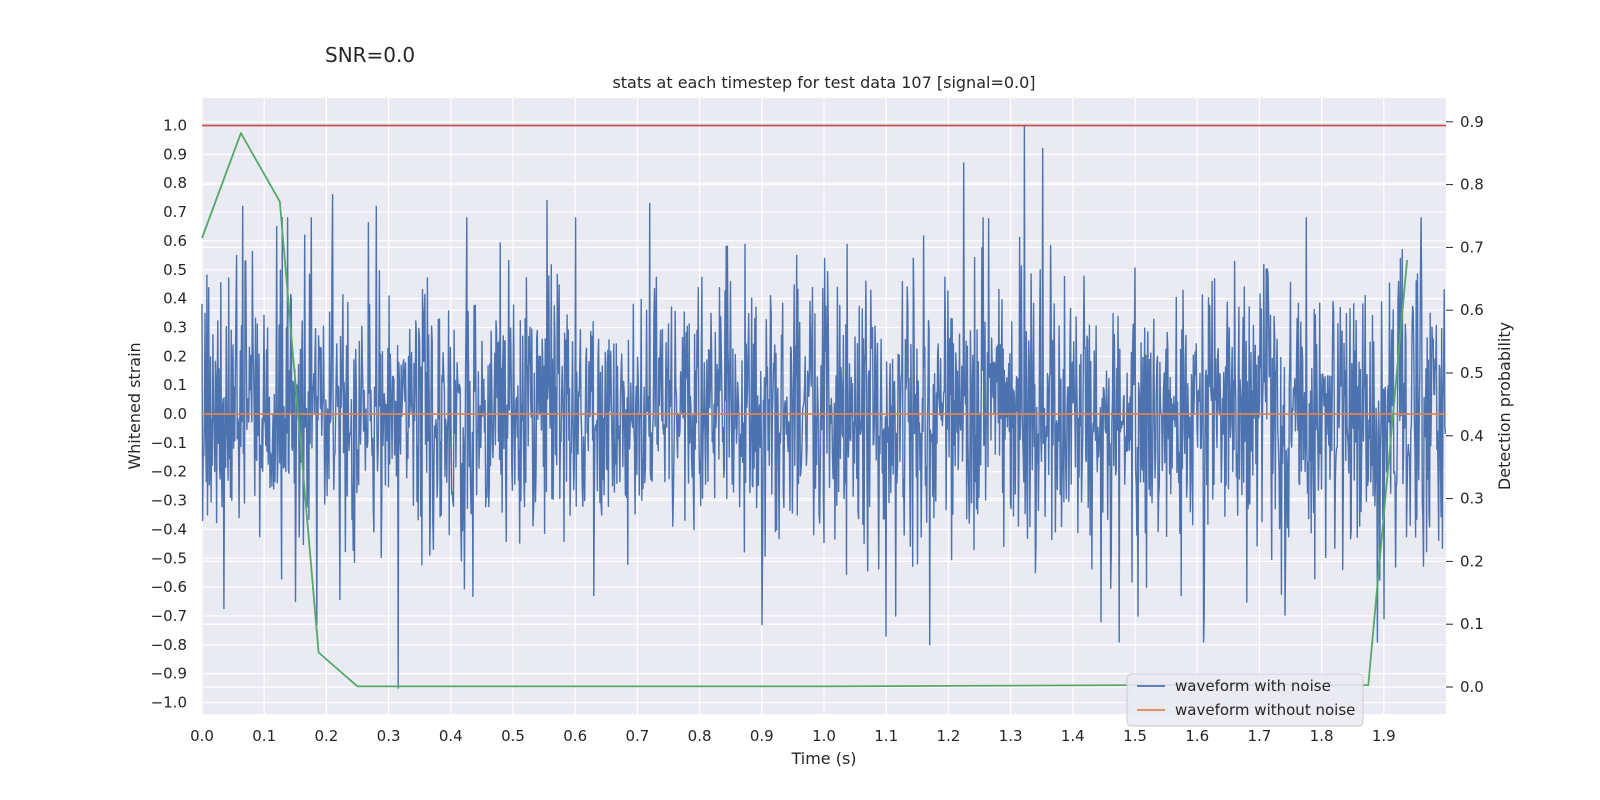  Describe the element at coordinates (1011, 736) in the screenshot. I see `x-tick-label: 1.3` at that location.